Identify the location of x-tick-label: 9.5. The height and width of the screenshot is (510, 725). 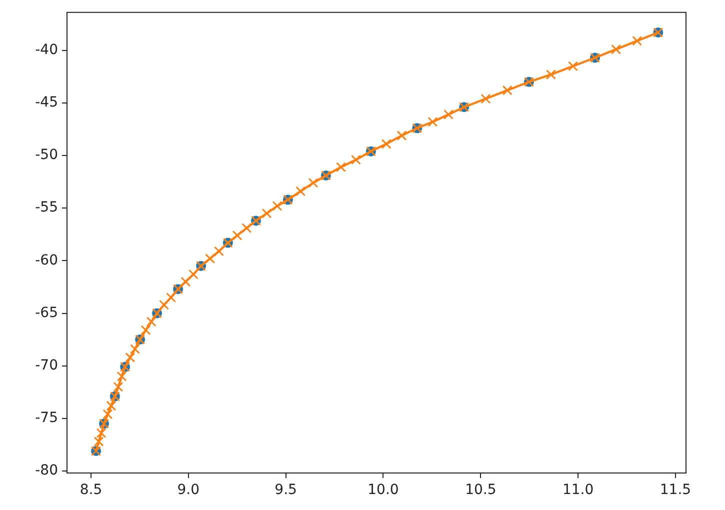
(285, 490).